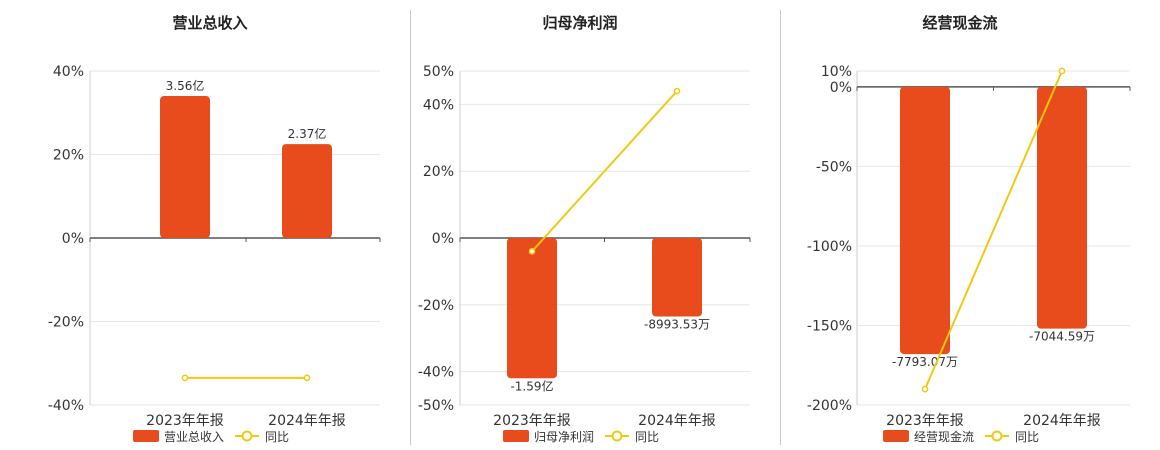  I want to click on bar-data-label: -1.59亿, so click(531, 385).